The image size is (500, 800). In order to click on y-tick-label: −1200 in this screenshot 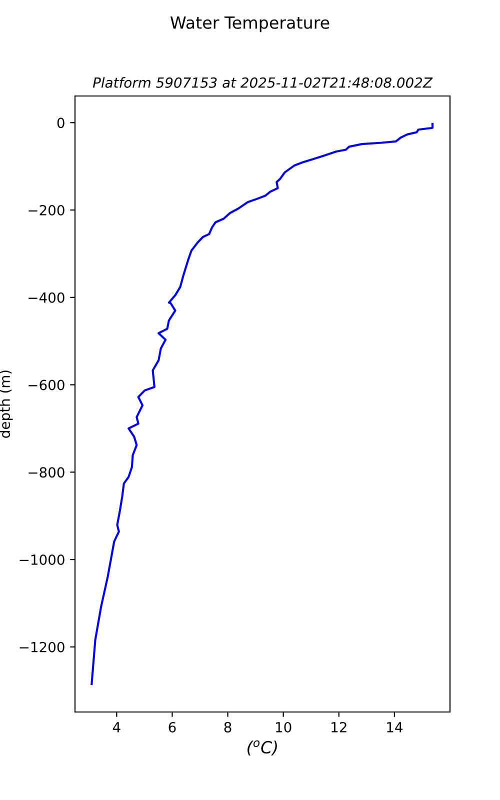, I will do `click(42, 647)`.